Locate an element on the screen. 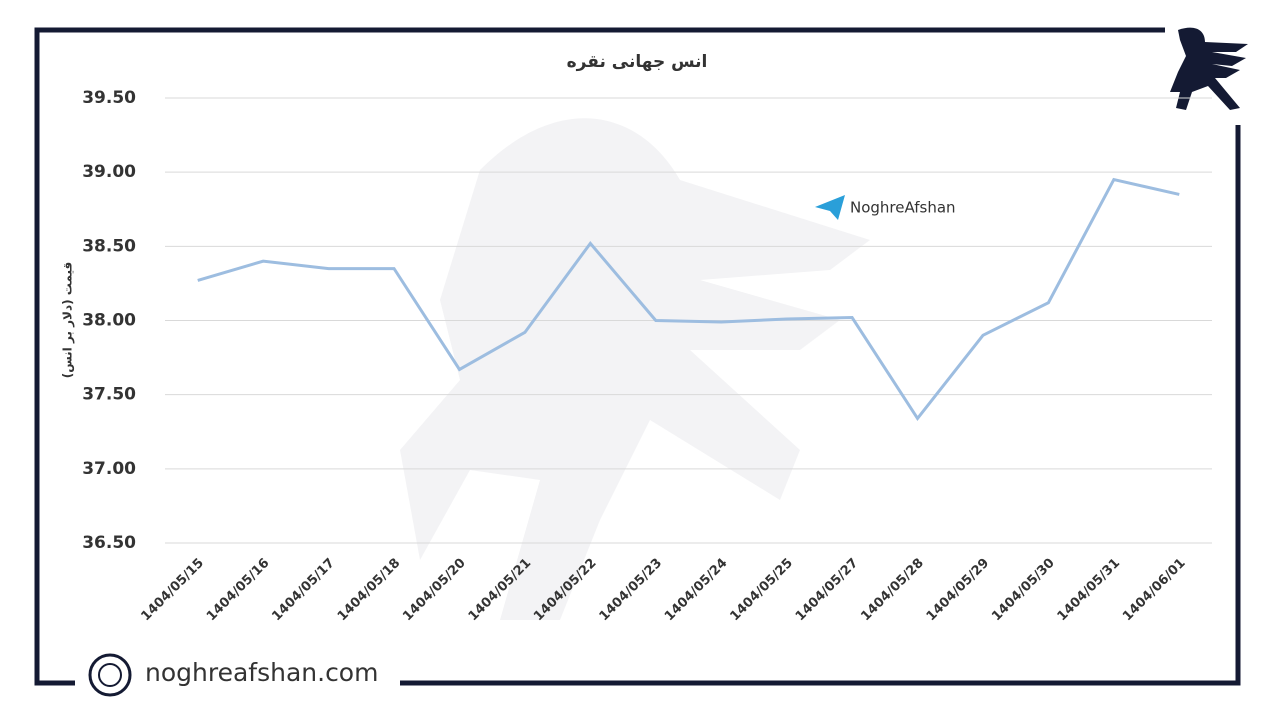 Image resolution: width=1280 pixels, height=719 pixels. y-axis-label: قیمت (دلار بر انس) is located at coordinates (68, 320).